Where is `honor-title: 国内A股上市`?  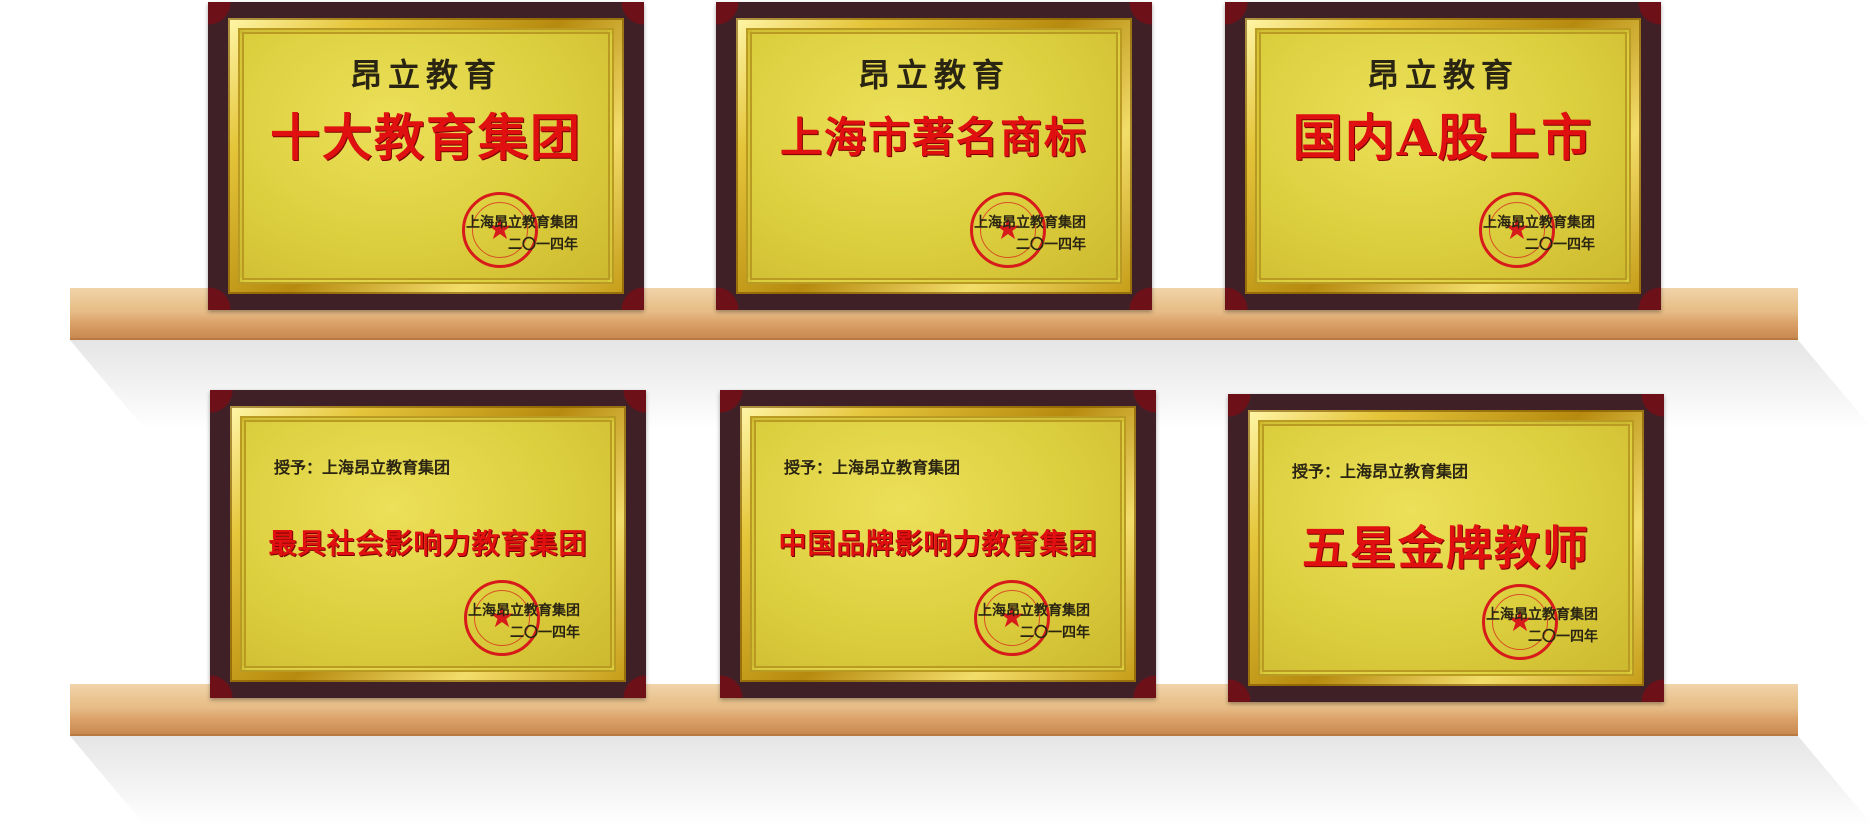
honor-title: 国内A股上市 is located at coordinates (1443, 137).